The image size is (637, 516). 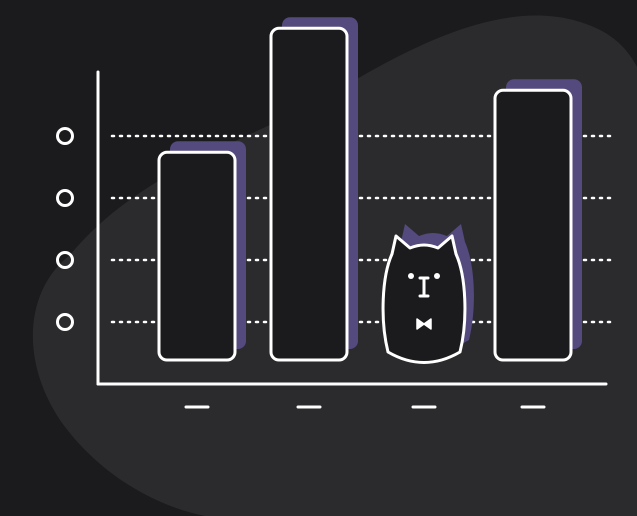 I want to click on cat-nose-mouth, so click(x=424, y=287).